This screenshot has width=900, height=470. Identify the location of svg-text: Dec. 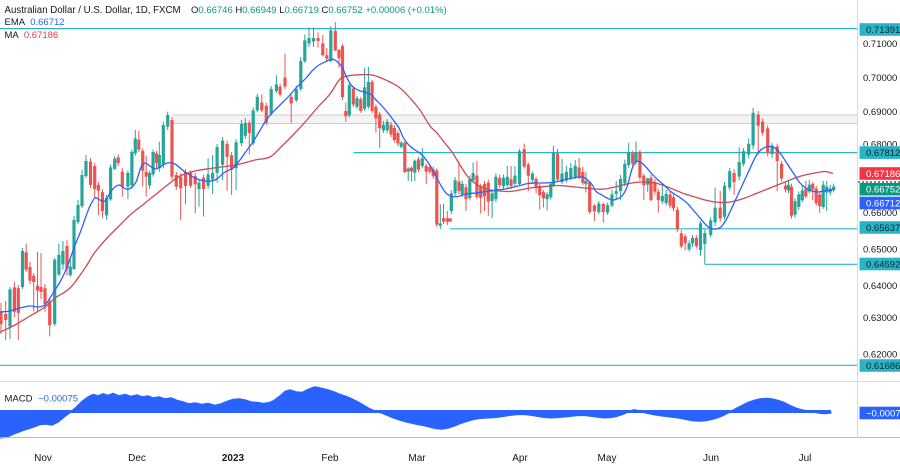
(137, 458).